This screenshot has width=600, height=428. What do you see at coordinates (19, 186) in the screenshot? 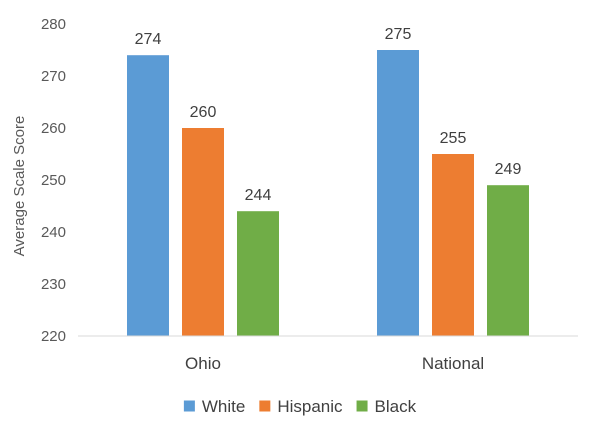
I see `y-axis-title: Average Scale Score` at bounding box center [19, 186].